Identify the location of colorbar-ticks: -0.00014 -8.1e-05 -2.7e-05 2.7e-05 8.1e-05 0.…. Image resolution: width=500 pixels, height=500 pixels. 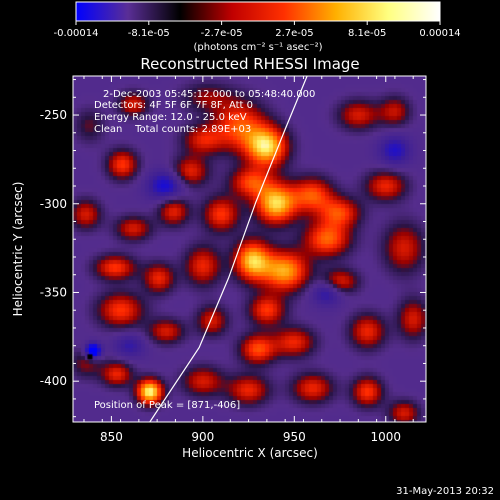
(257, 30).